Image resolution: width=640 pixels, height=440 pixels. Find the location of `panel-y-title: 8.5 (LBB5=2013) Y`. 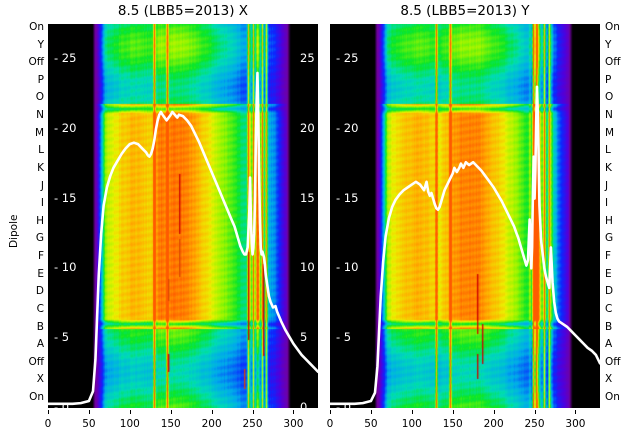

panel-y-title: 8.5 (LBB5=2013) Y is located at coordinates (465, 11).